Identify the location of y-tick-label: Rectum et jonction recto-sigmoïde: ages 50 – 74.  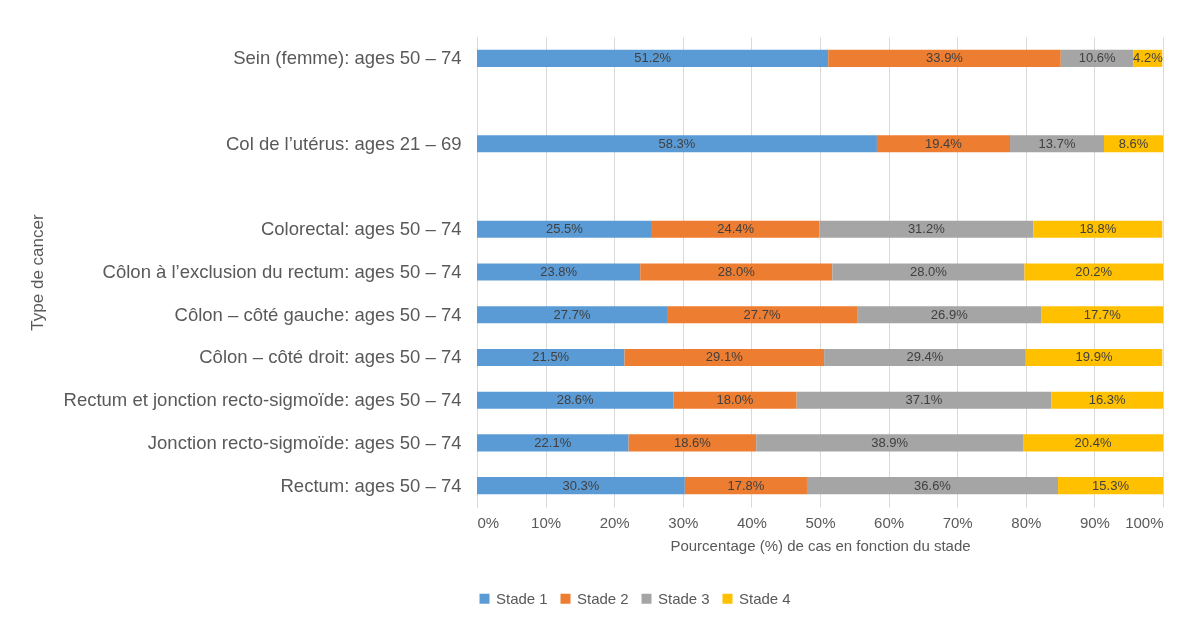
(262, 400).